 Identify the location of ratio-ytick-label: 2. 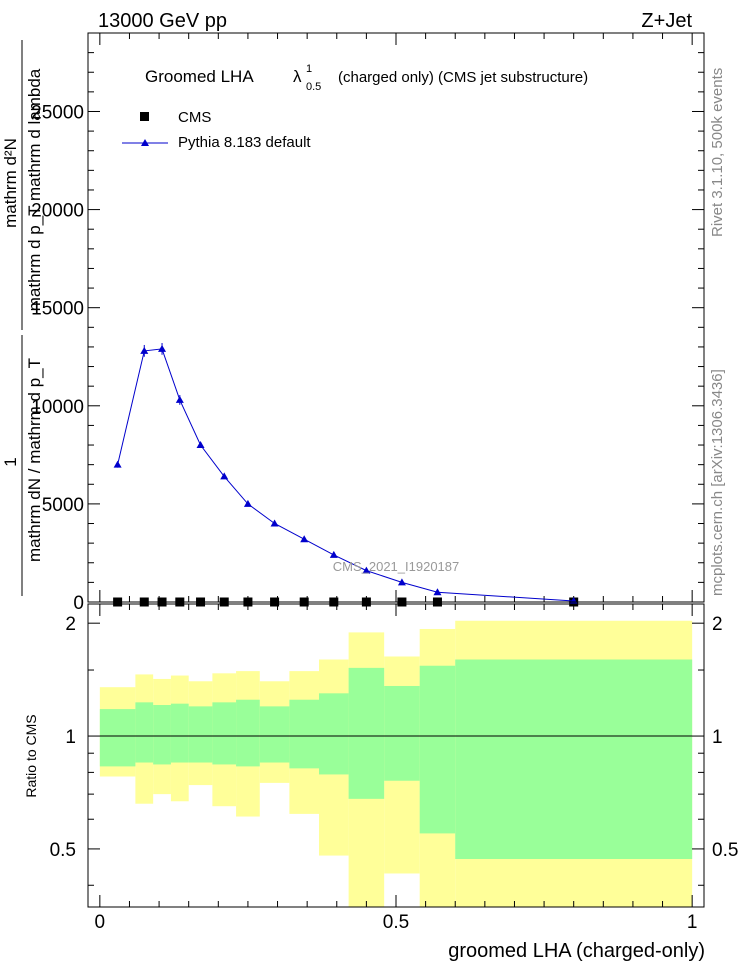
(70, 624).